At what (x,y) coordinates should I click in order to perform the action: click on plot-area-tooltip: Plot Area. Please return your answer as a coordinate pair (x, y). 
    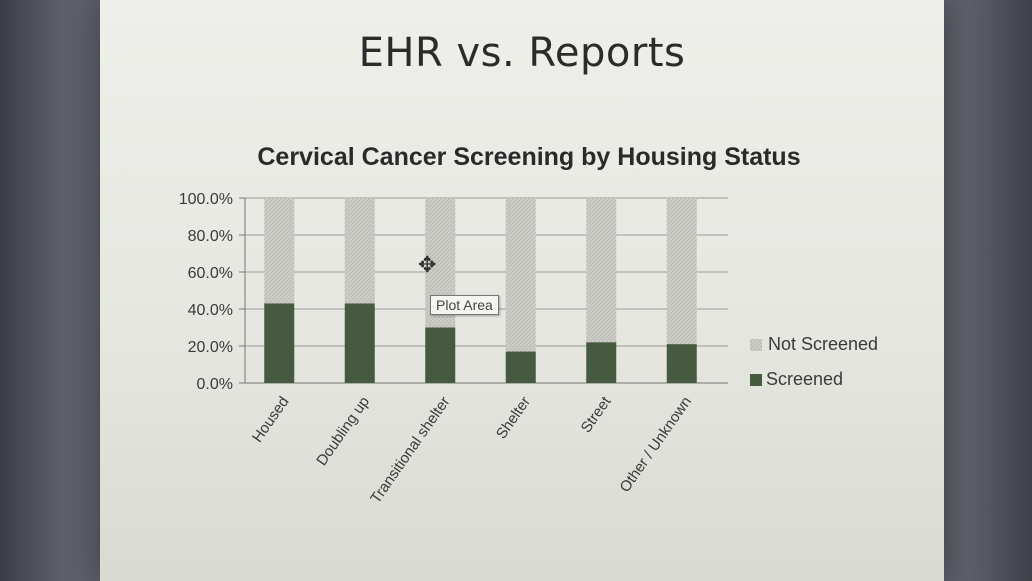
    Looking at the image, I should click on (464, 305).